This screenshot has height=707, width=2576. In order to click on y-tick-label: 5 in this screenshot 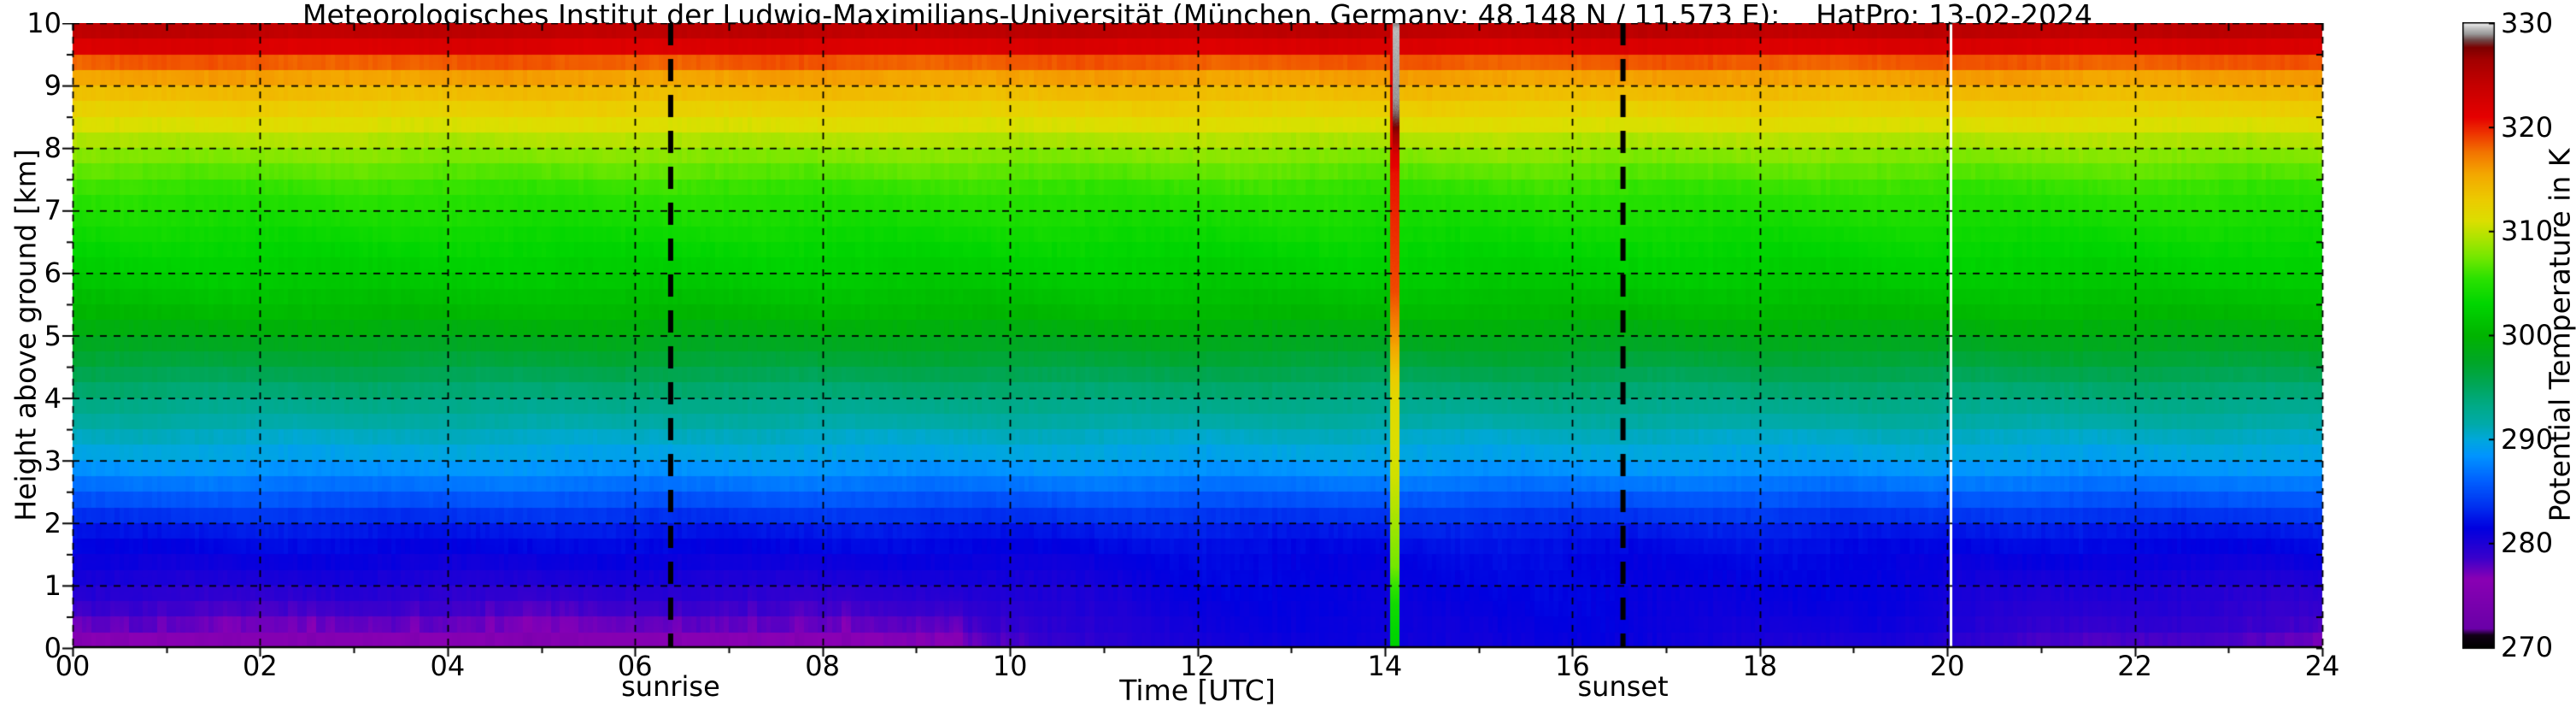, I will do `click(31, 336)`.